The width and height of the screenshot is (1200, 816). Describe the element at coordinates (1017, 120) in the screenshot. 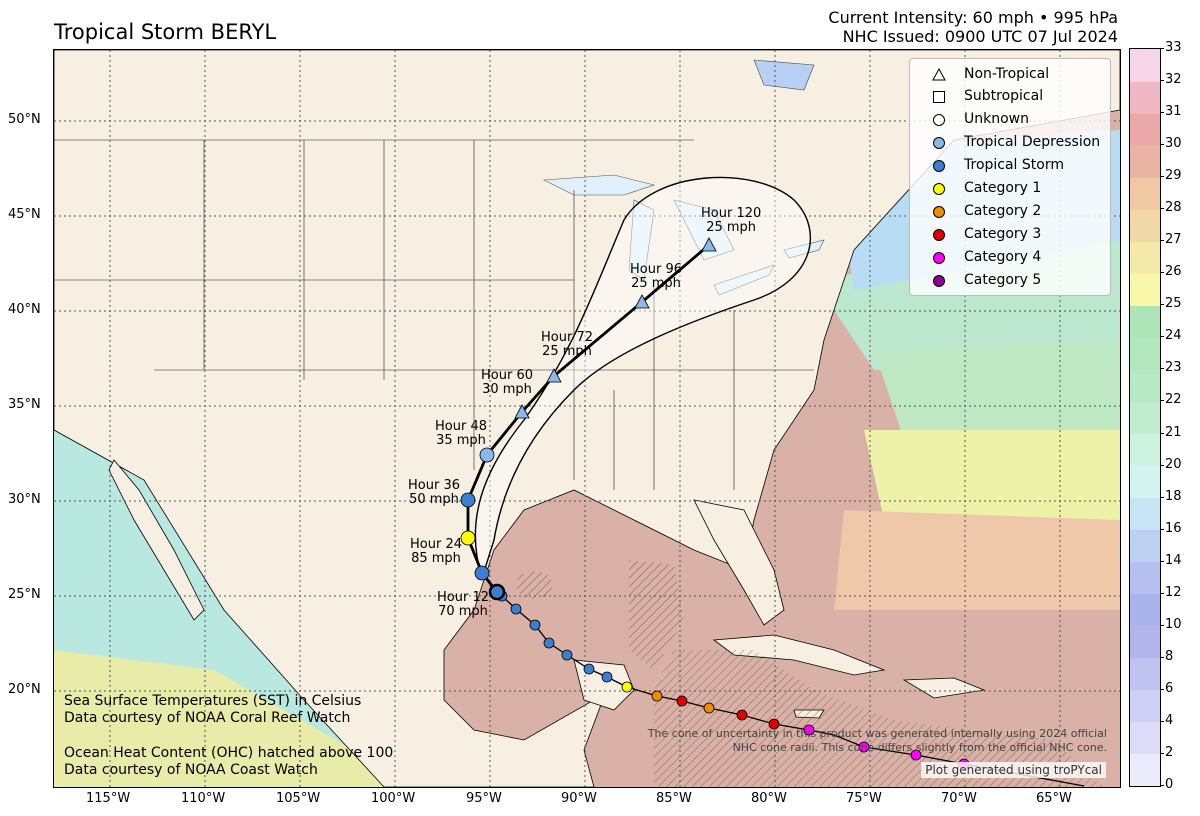

I see `legend-unknown: Unknown` at that location.